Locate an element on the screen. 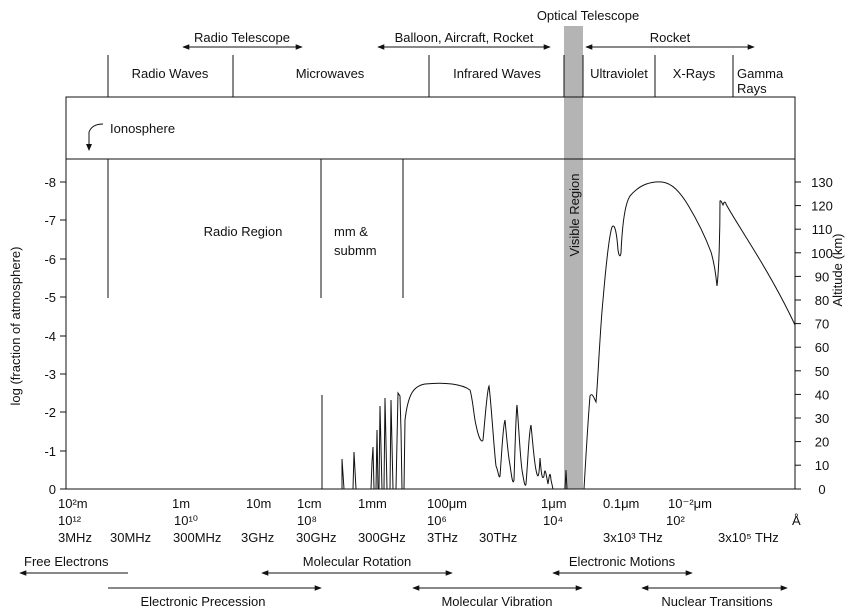 The height and width of the screenshot is (616, 852). frequency-label: 30THz is located at coordinates (498, 537).